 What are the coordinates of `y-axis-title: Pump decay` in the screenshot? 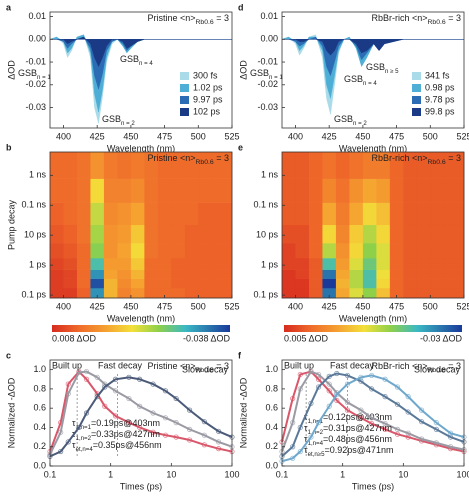 It's located at (11, 224).